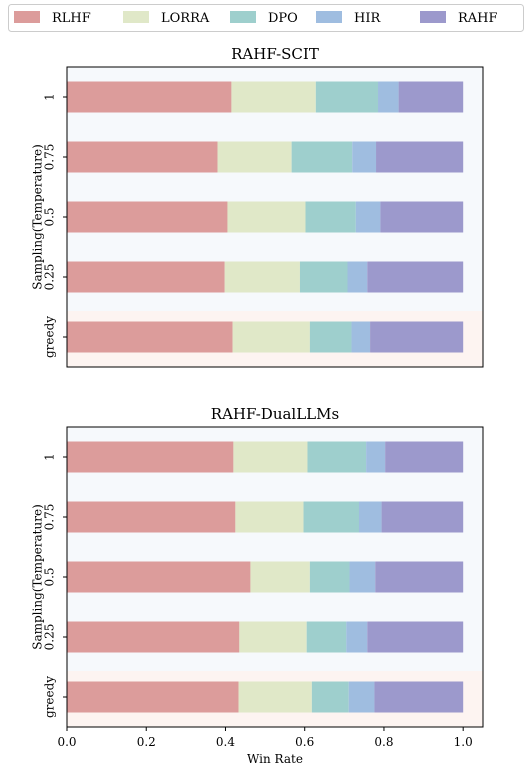 This screenshot has width=529, height=769. I want to click on panel-title: RAHF-SCIT, so click(275, 54).